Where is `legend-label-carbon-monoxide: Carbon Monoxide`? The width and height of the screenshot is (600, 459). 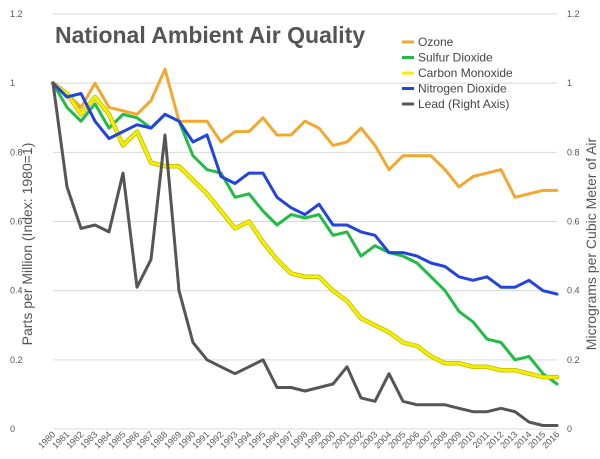 legend-label-carbon-monoxide: Carbon Monoxide is located at coordinates (465, 73).